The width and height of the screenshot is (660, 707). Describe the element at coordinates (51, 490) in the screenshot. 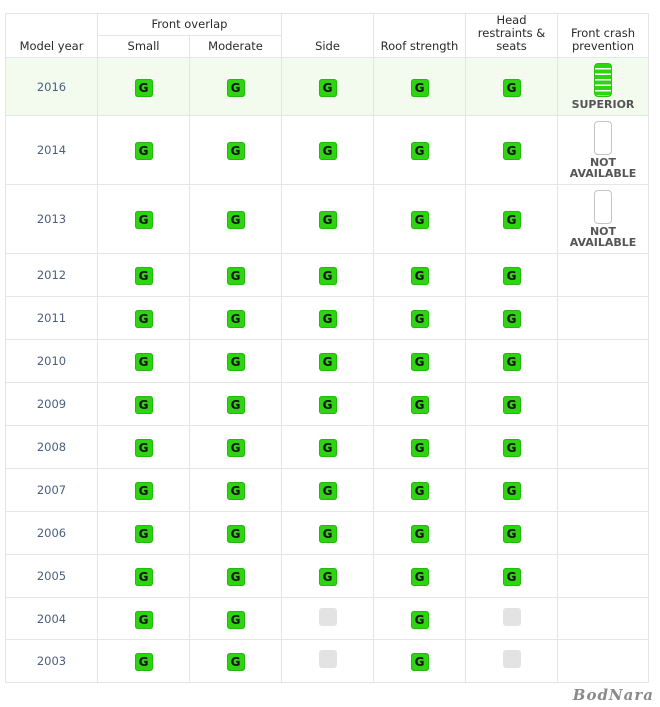

I see `model-year-cell: 2007` at that location.